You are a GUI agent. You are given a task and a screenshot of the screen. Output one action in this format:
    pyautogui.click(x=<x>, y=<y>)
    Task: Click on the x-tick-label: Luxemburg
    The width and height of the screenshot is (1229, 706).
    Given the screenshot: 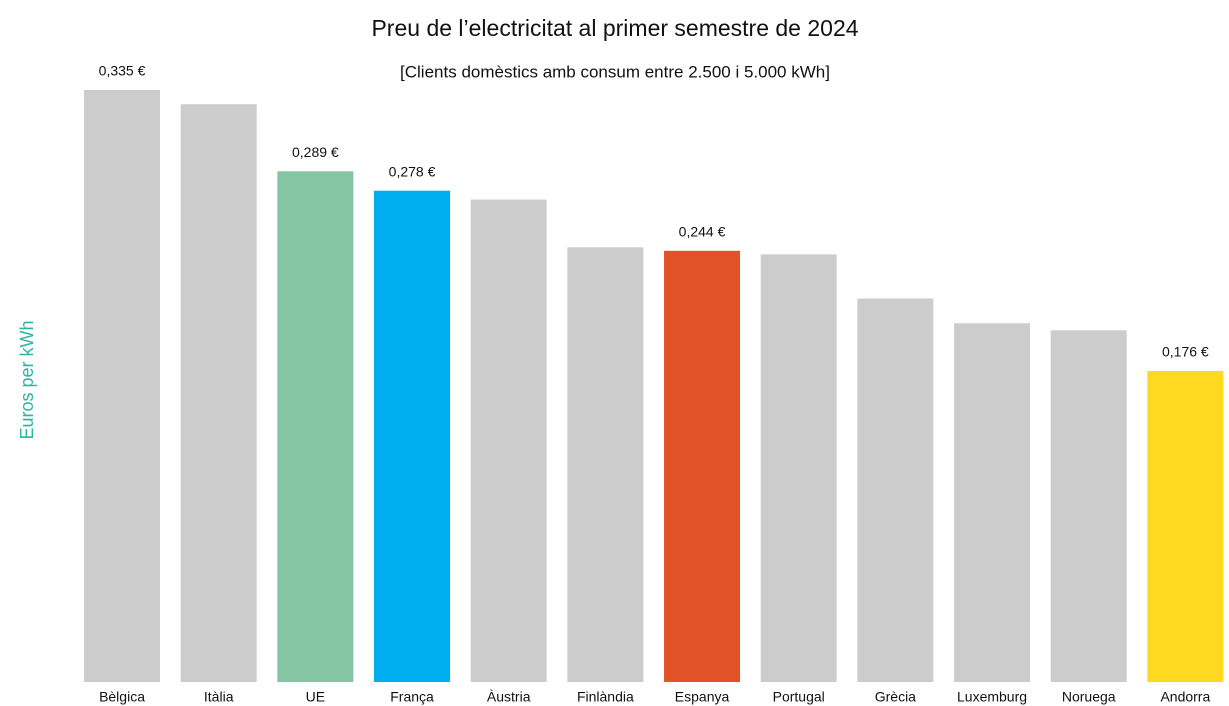 What is the action you would take?
    pyautogui.click(x=992, y=697)
    